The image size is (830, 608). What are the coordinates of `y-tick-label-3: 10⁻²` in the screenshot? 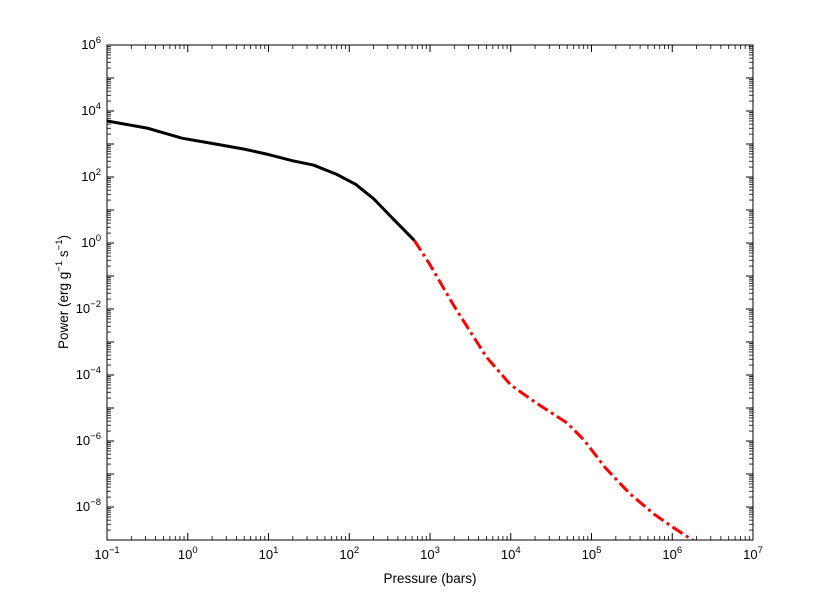 It's located at (88, 307).